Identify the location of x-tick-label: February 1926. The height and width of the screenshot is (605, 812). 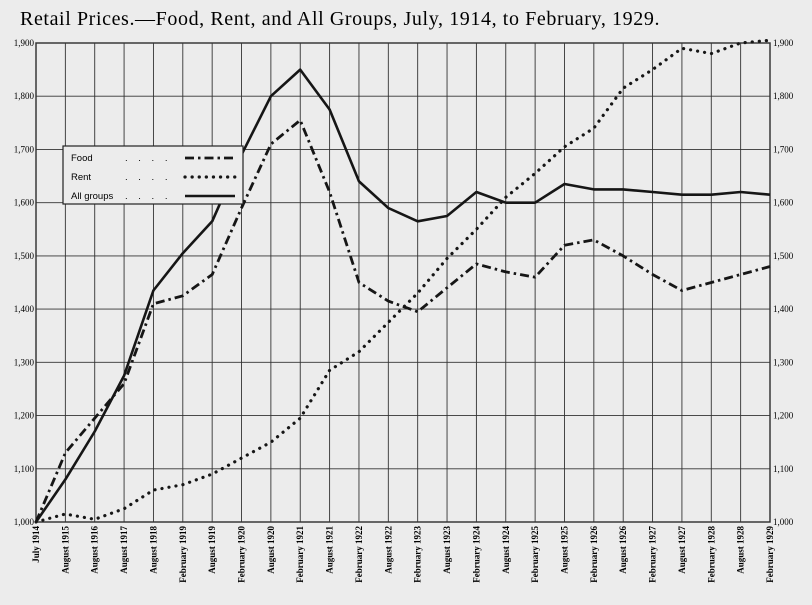
(594, 554).